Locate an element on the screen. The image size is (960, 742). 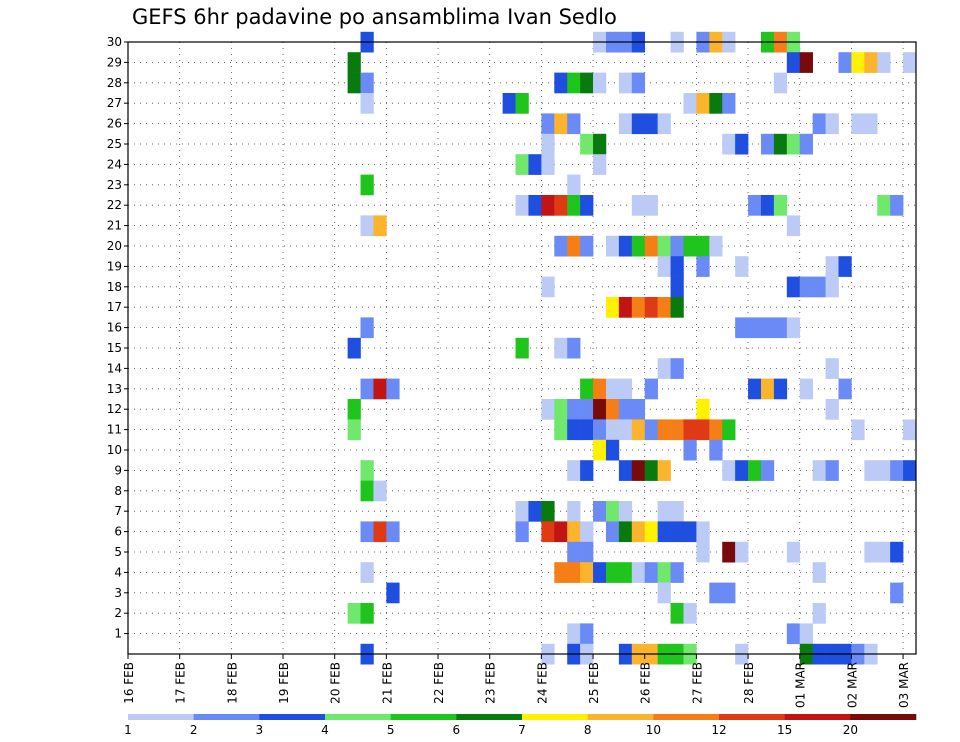
x-tick-label: 24 FEB is located at coordinates (542, 683).